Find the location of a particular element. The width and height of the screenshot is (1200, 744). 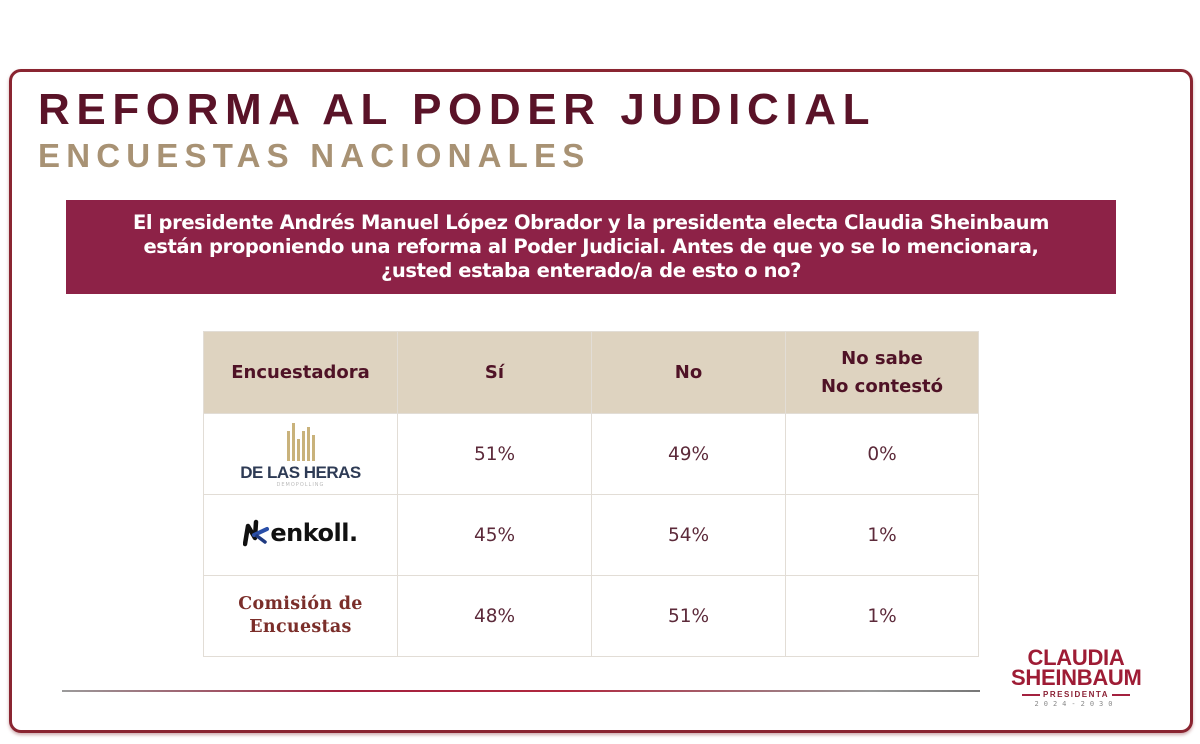

no-cell: 54% is located at coordinates (688, 535).